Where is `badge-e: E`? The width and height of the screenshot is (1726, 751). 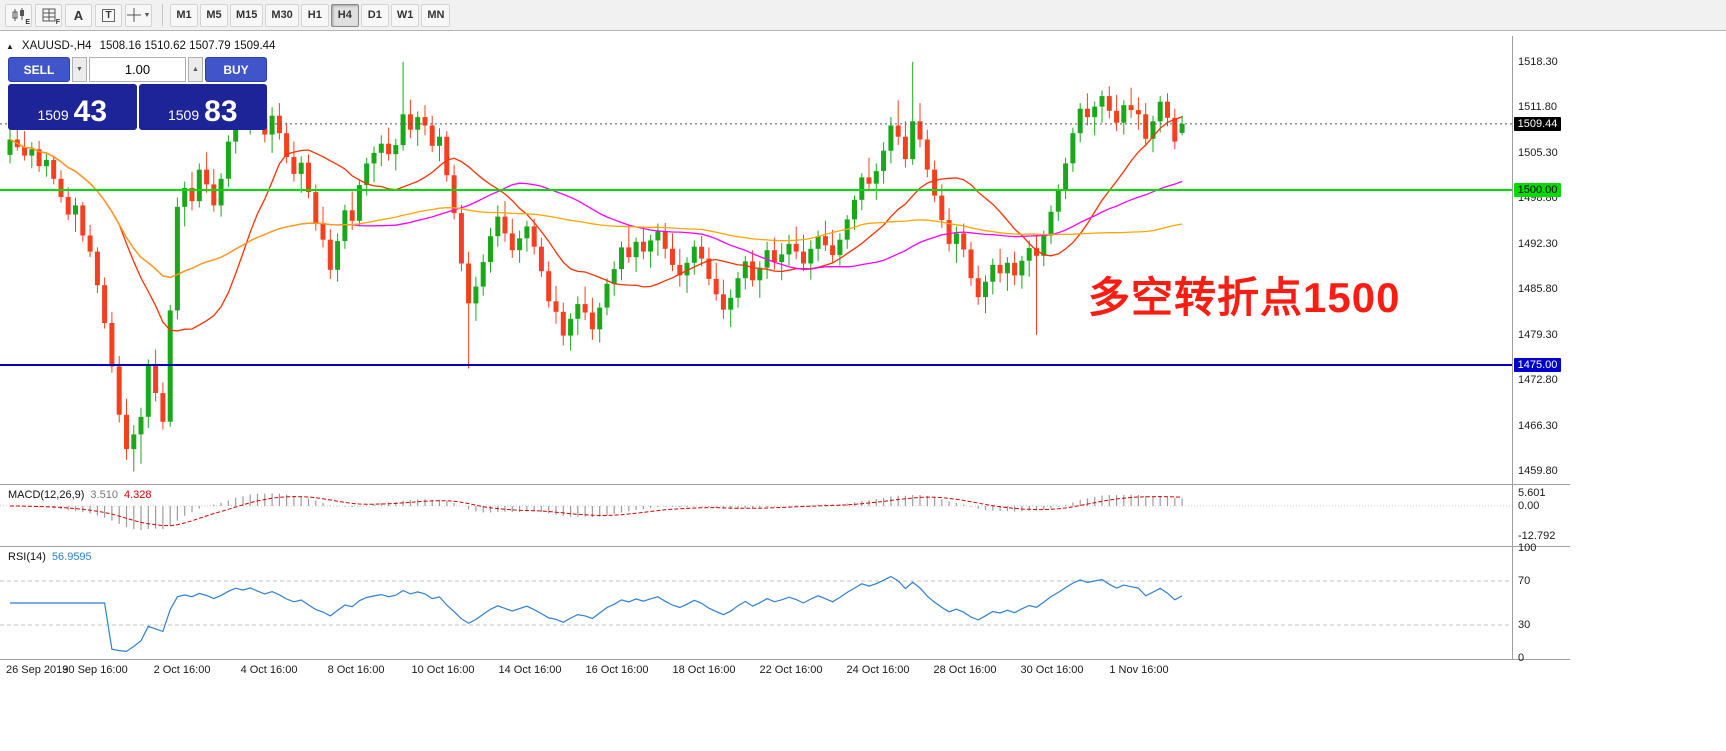
badge-e: E is located at coordinates (27, 22).